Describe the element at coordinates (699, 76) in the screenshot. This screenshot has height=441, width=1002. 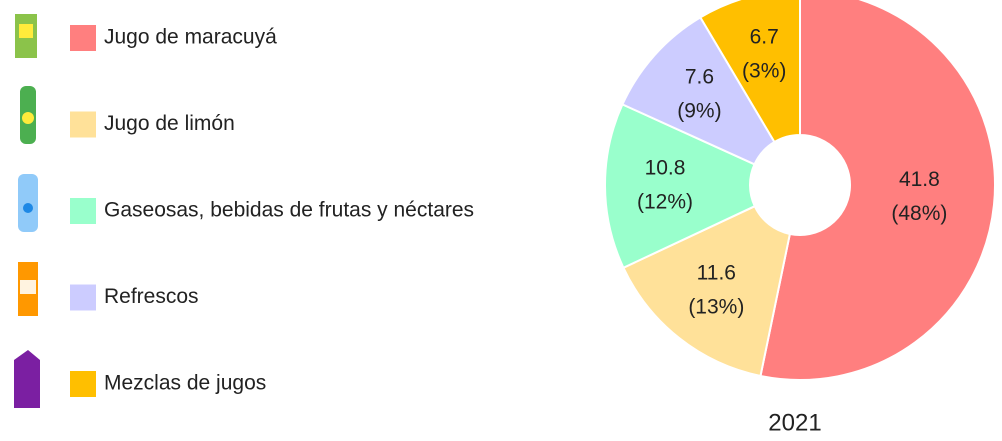
I see `value-label: 7.6` at that location.